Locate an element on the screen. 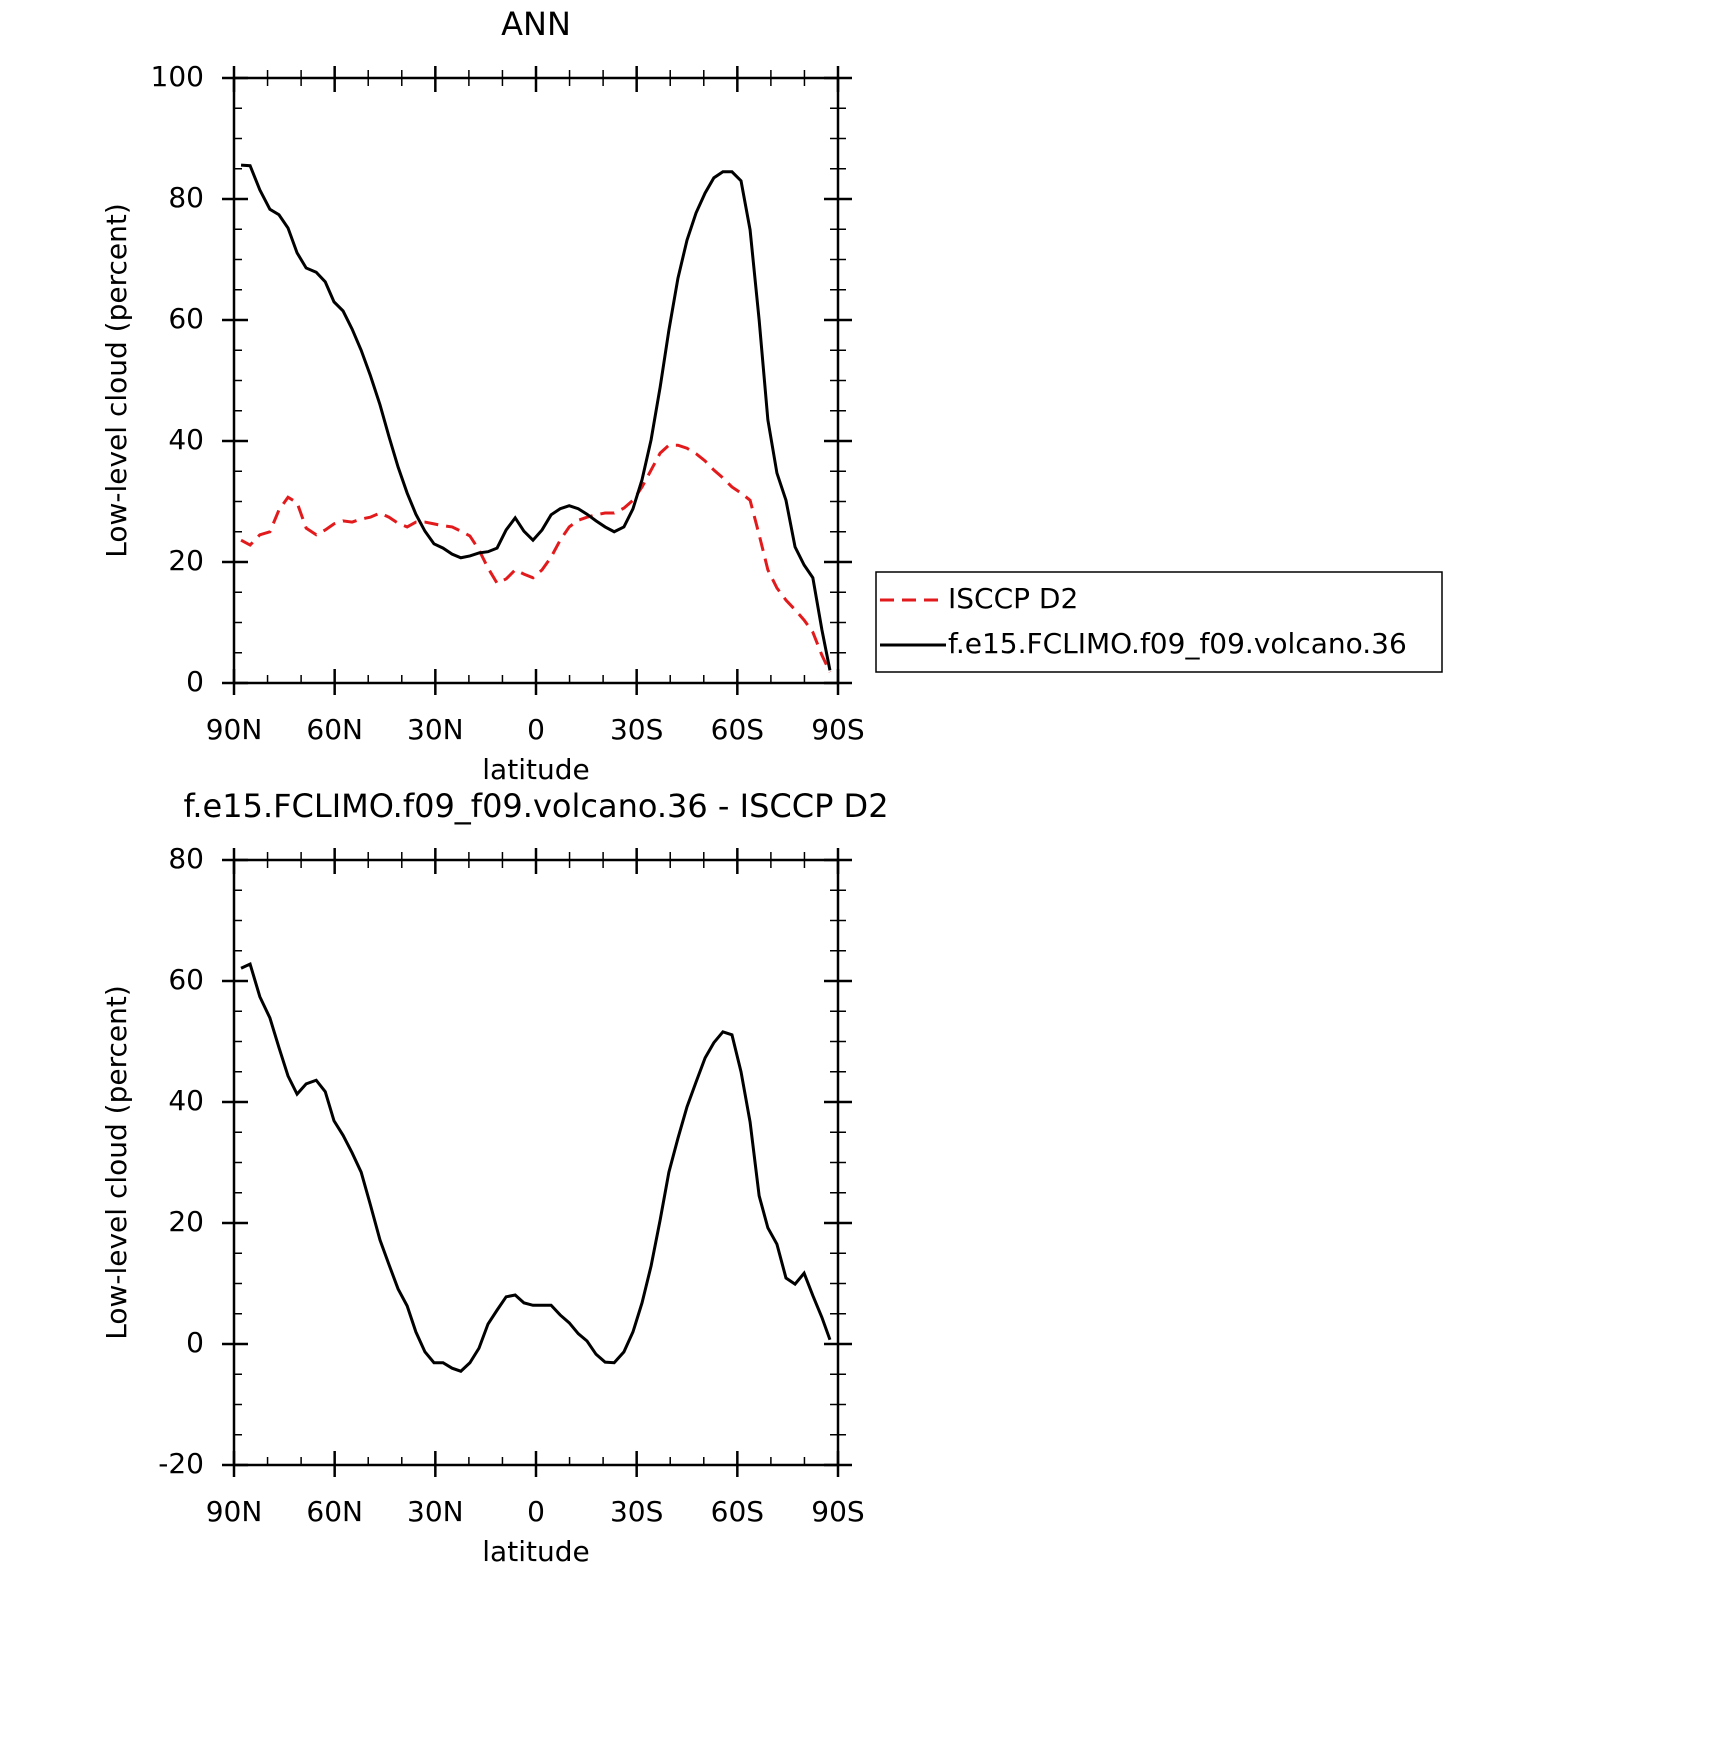 The height and width of the screenshot is (1745, 1710). y-tick-label: -20 is located at coordinates (181, 1463).